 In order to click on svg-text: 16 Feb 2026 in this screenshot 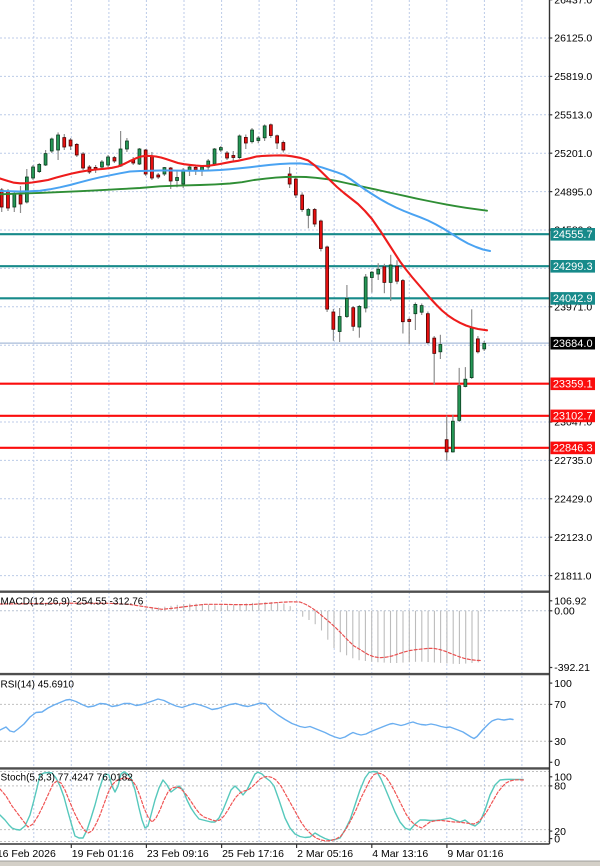, I will do `click(28, 854)`.